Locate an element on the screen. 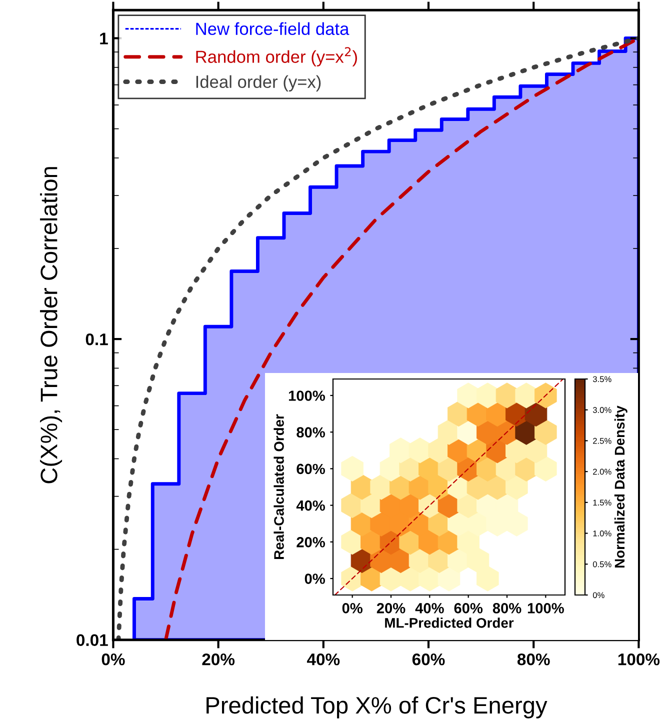 Image resolution: width=666 pixels, height=723 pixels. y-axis-title: C(X%), True Order Correlation is located at coordinates (51, 325).